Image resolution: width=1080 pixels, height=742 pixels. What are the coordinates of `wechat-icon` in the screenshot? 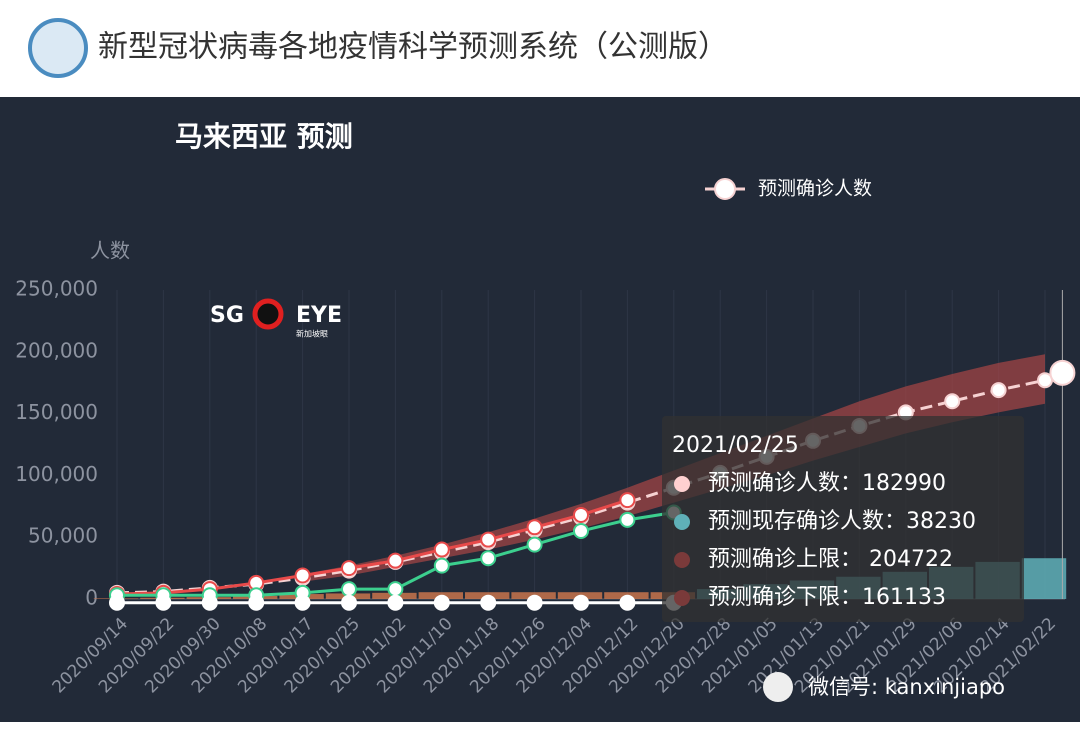 It's located at (778, 687).